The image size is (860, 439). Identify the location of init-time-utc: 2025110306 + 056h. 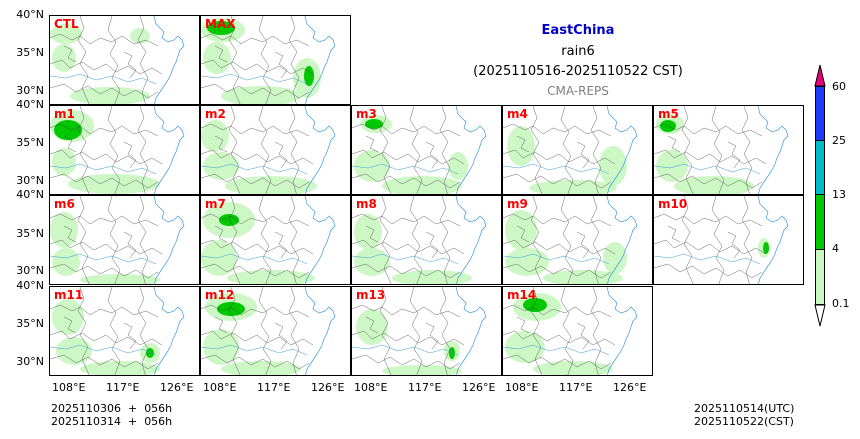
(112, 408).